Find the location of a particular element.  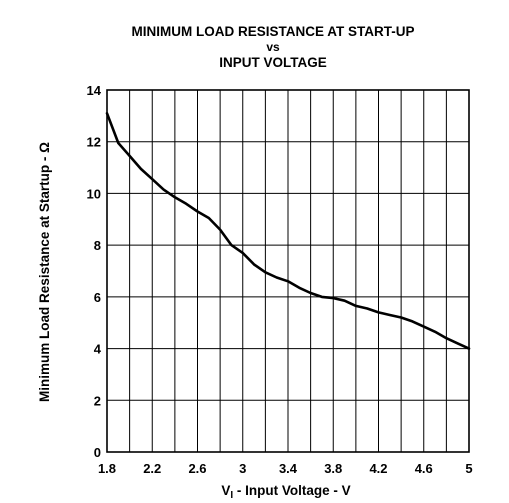

y-tick-label: 10 is located at coordinates (94, 193).